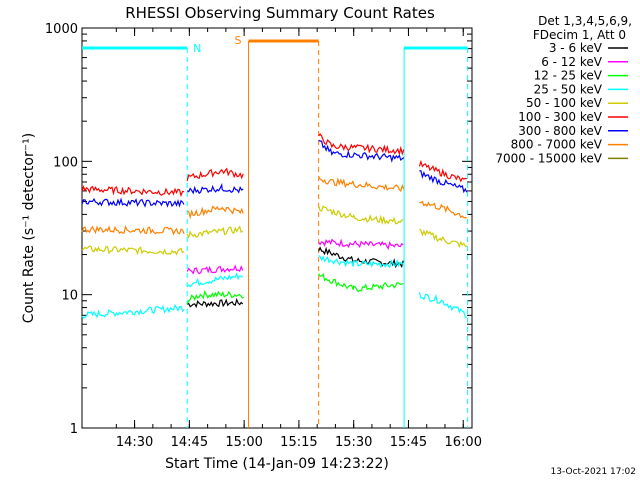 The image size is (640, 480). I want to click on chart-title: RHESSI Observing Summary Count Rates, so click(280, 13).